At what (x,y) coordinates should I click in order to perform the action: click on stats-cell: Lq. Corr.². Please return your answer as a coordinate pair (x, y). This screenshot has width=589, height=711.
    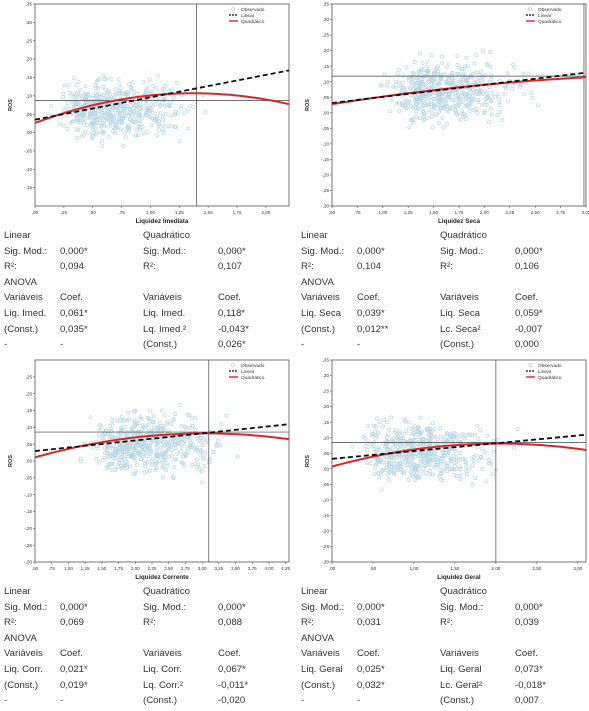
    Looking at the image, I should click on (163, 685).